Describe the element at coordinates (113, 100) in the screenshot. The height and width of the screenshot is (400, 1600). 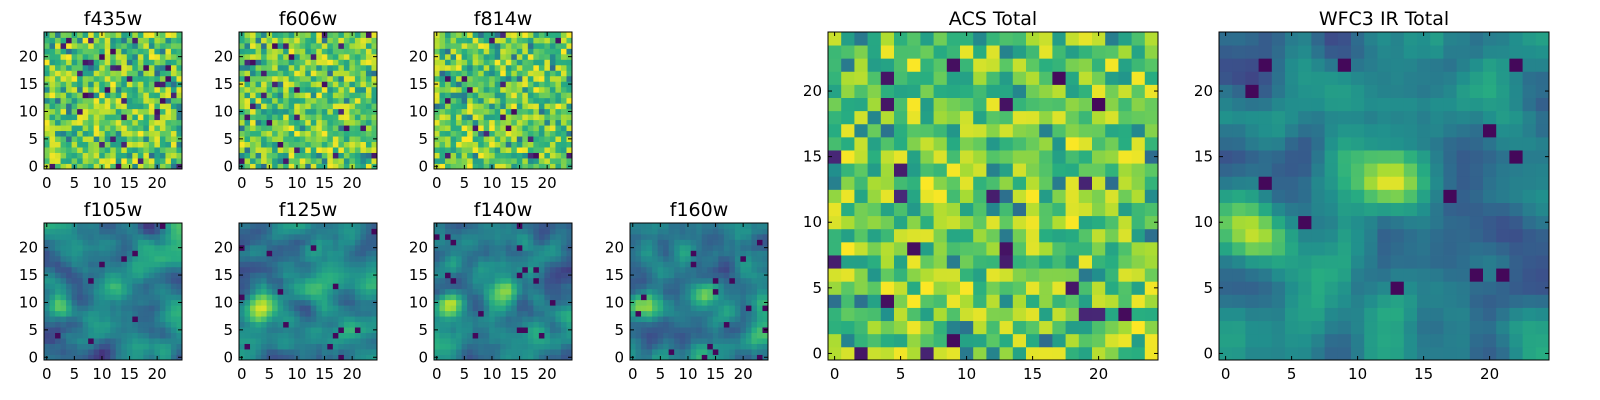
I see `axes-frame` at that location.